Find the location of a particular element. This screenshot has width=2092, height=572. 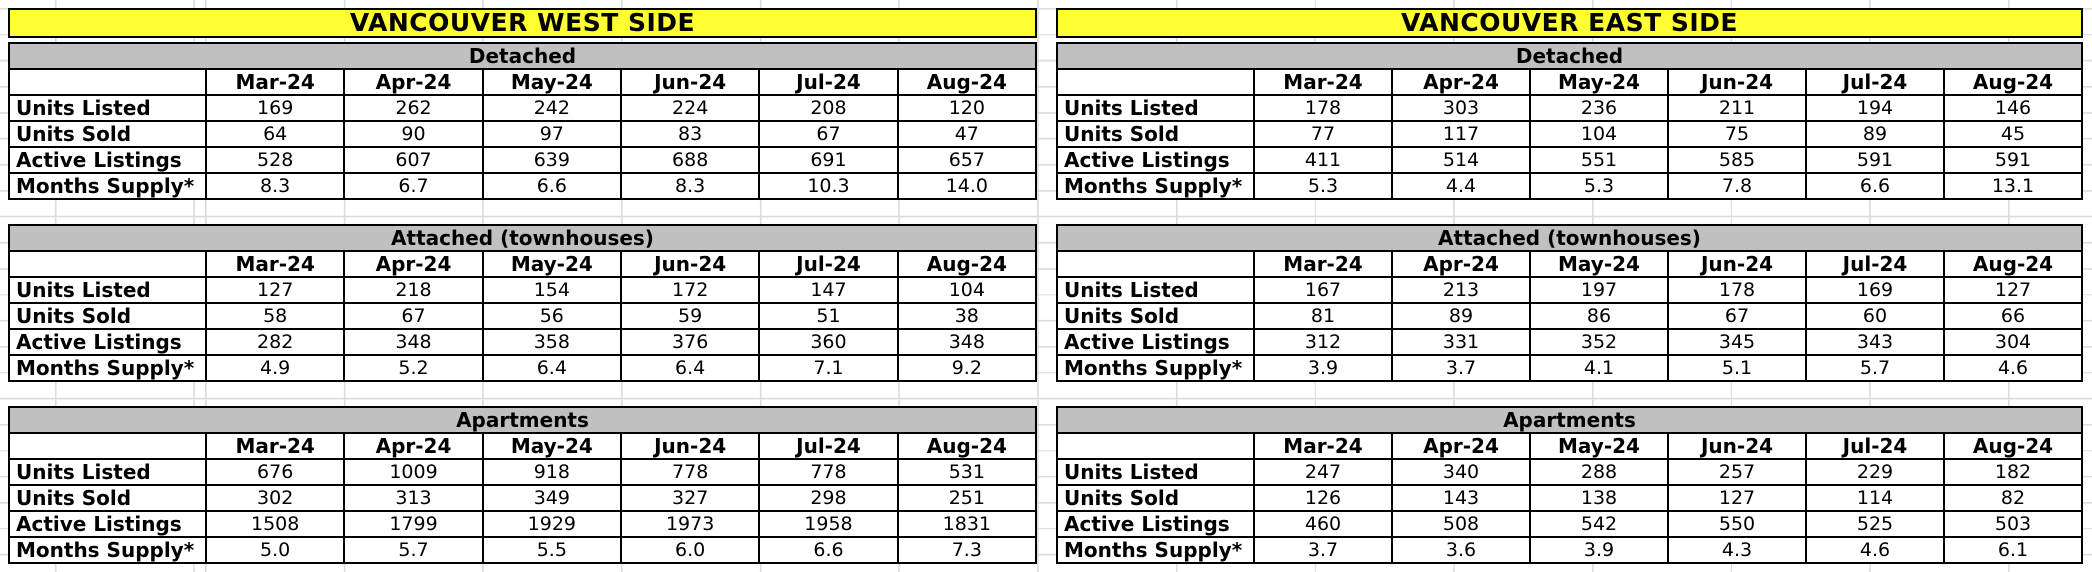

value-cell: 47 is located at coordinates (967, 134).